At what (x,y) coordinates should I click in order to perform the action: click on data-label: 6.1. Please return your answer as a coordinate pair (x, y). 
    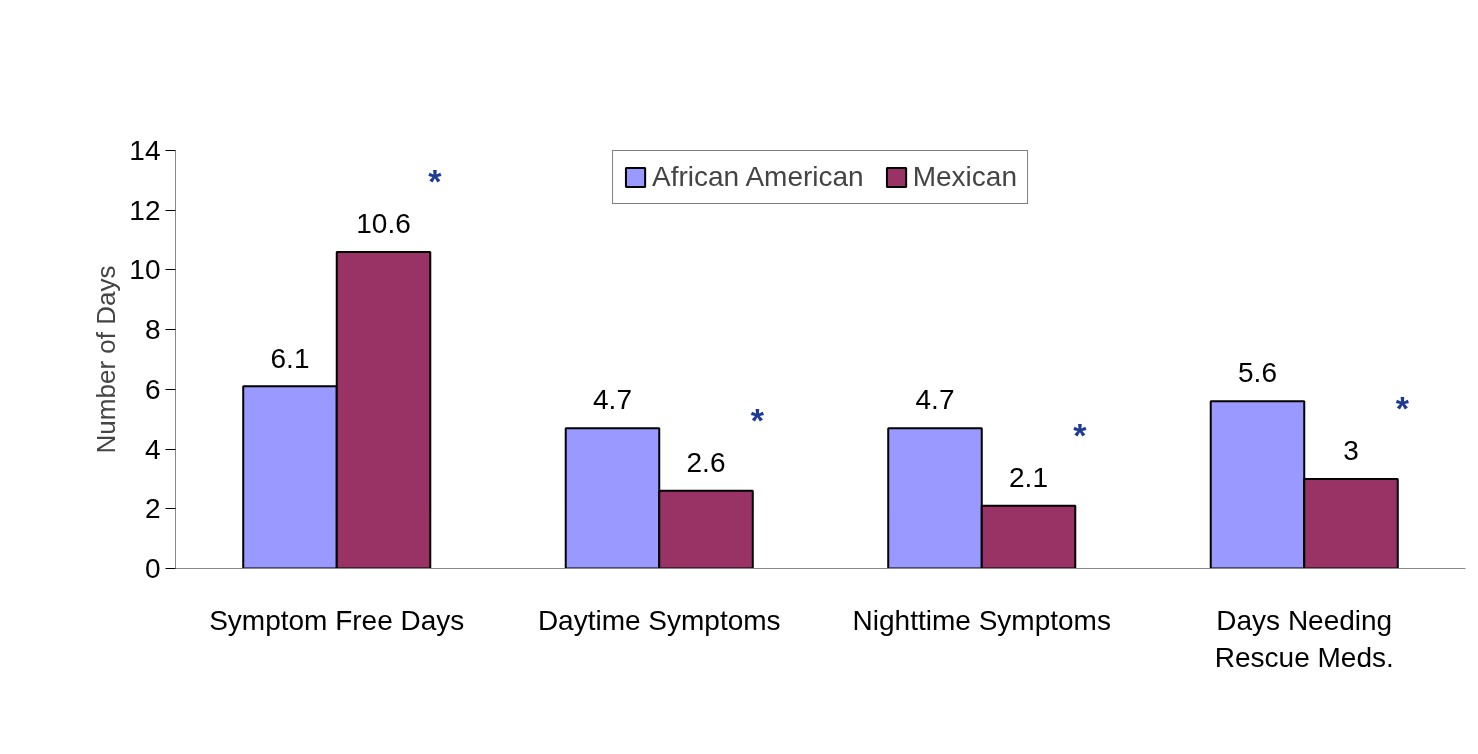
    Looking at the image, I should click on (290, 358).